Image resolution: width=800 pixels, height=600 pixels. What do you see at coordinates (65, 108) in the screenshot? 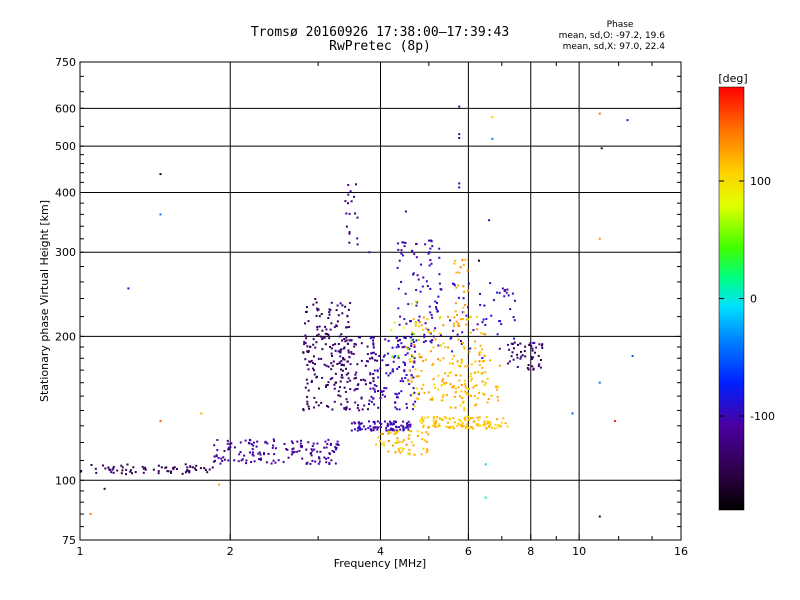
I see `y-tick-label: 600` at bounding box center [65, 108].